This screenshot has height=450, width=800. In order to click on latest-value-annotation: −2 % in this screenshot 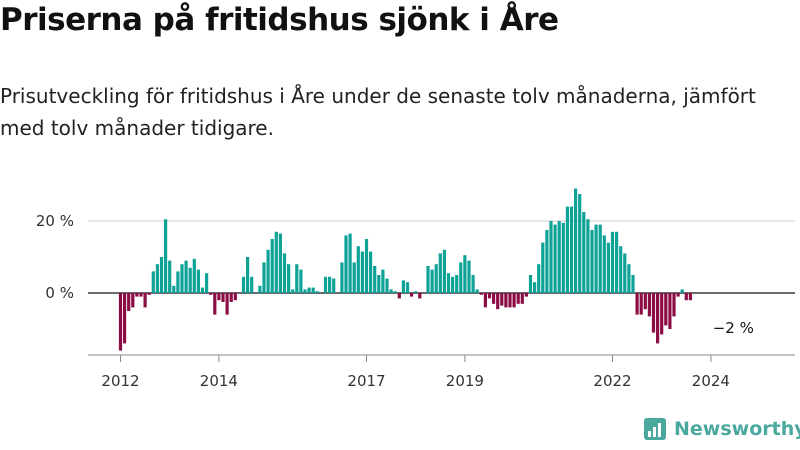, I will do `click(733, 328)`.